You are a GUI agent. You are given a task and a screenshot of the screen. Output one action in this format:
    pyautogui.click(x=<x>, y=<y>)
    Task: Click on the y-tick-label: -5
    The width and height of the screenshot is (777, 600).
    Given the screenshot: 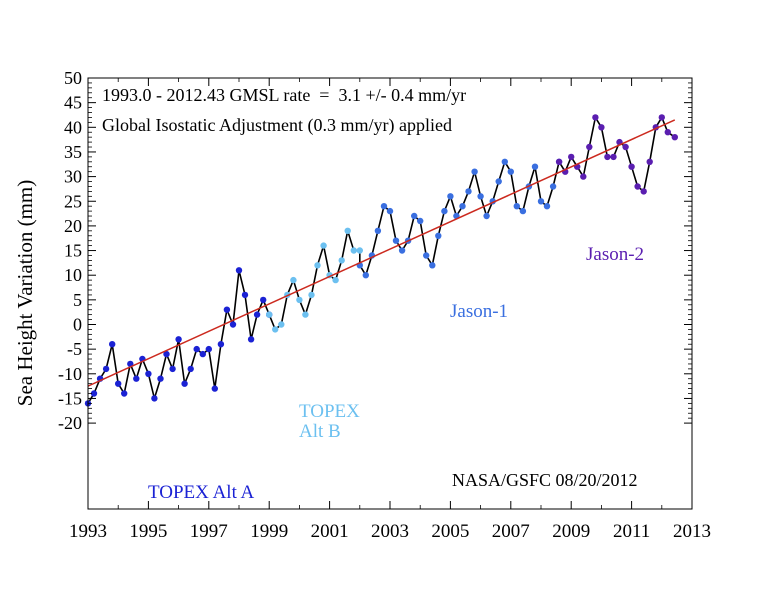 What is the action you would take?
    pyautogui.click(x=74, y=349)
    